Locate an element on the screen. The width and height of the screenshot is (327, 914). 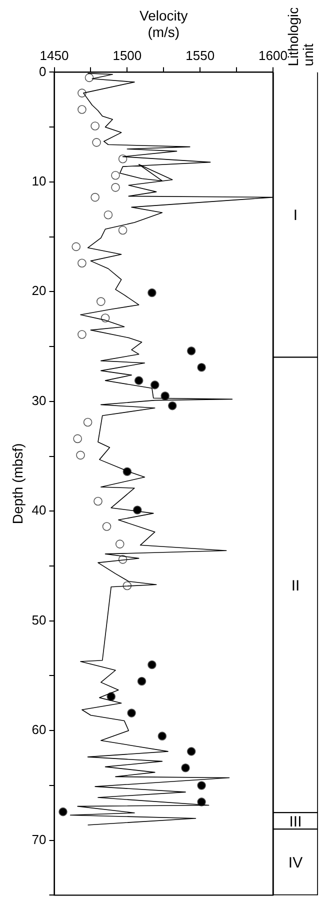
y-tick-label: 30 is located at coordinates (39, 400).